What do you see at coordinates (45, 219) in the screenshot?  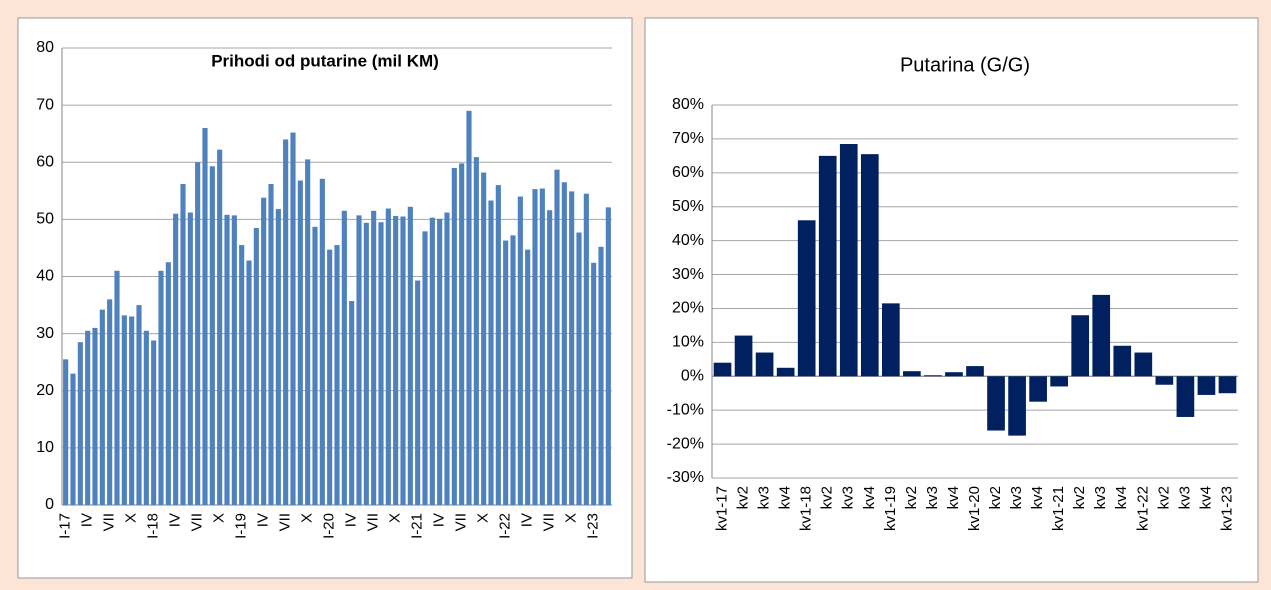 I see `y-tick-label: 50` at bounding box center [45, 219].